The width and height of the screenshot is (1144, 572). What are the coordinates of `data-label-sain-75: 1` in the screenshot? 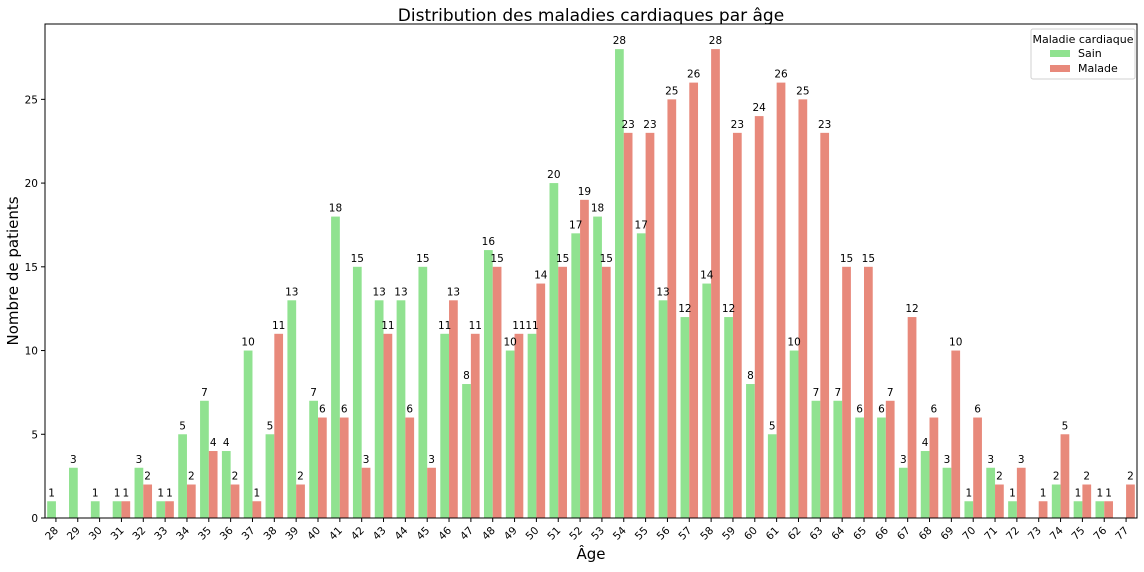 It's located at (1078, 493).